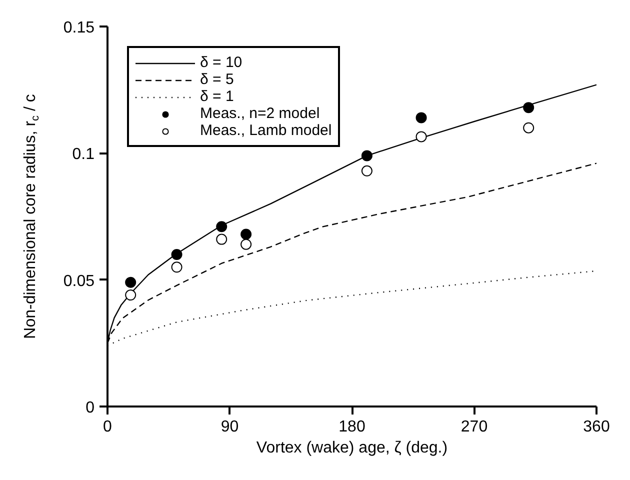  What do you see at coordinates (474, 427) in the screenshot?
I see `x-tick-label: 270` at bounding box center [474, 427].